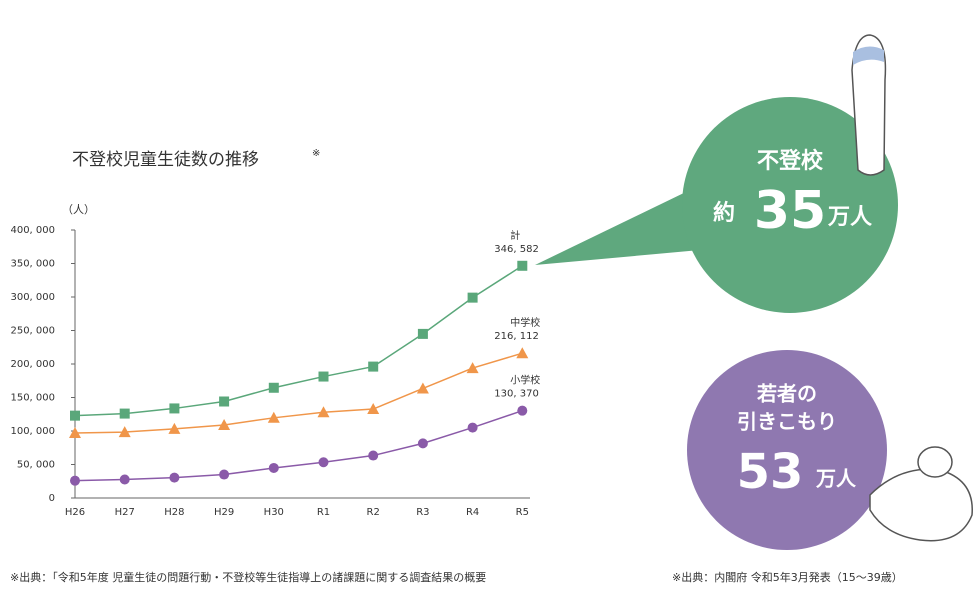  Describe the element at coordinates (125, 512) in the screenshot. I see `x-tick-label: H27` at that location.